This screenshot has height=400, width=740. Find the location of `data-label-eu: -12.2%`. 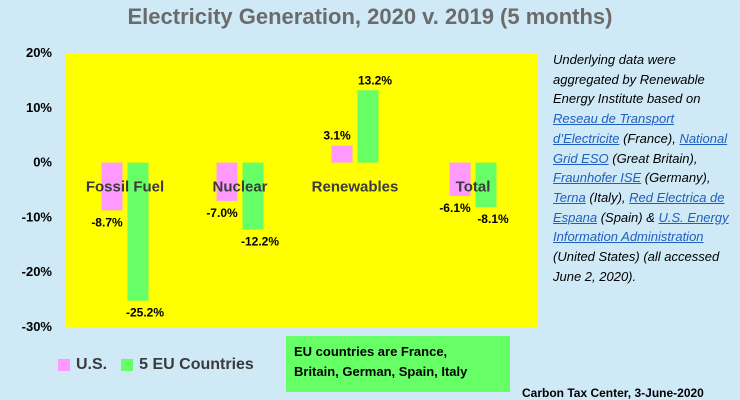

data-label-eu: -12.2% is located at coordinates (260, 241).